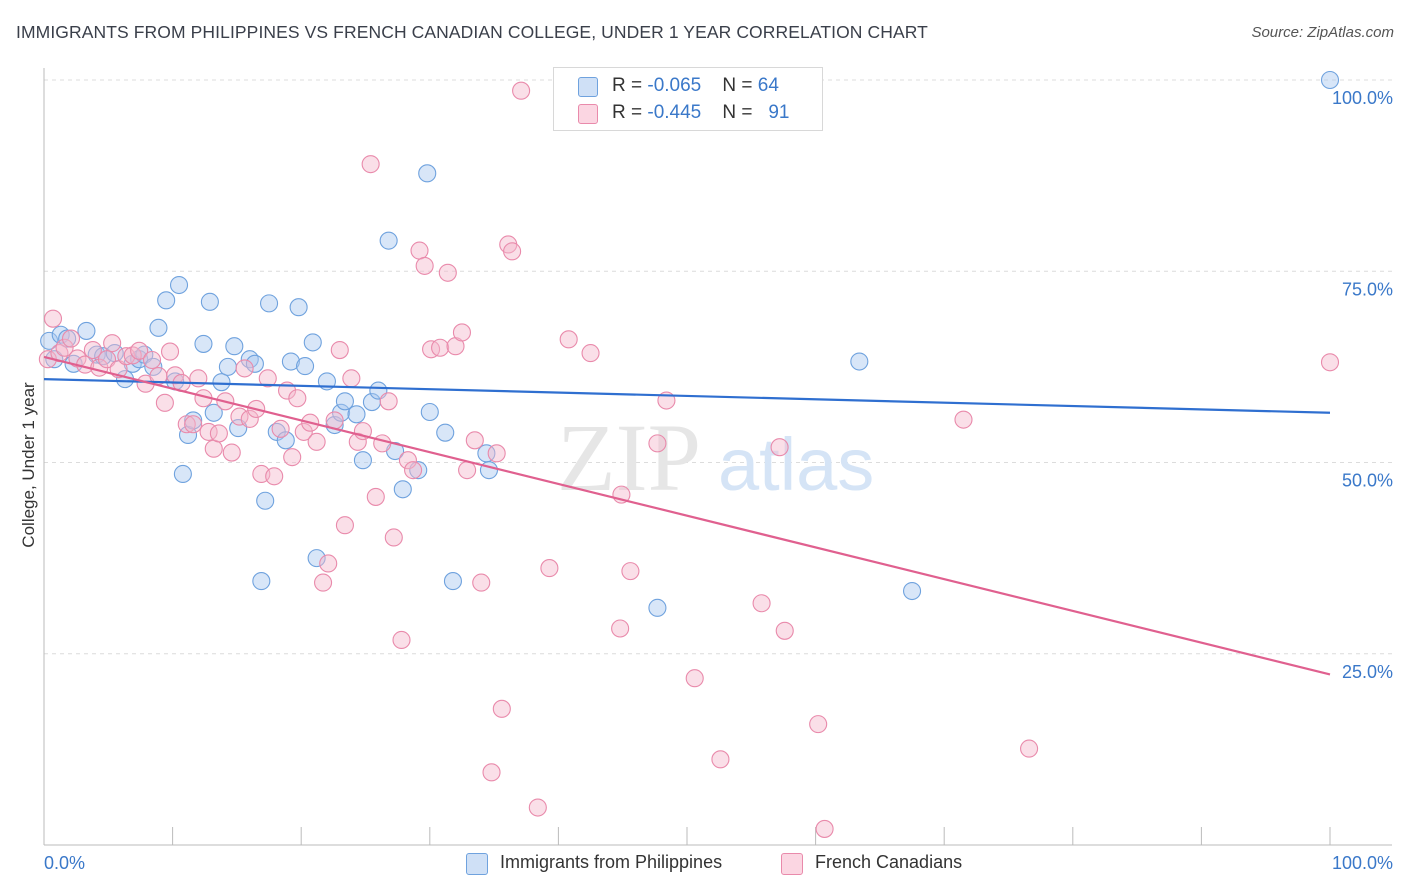  I want to click on source-label: Source: ZipAtlas.com, so click(1322, 32).